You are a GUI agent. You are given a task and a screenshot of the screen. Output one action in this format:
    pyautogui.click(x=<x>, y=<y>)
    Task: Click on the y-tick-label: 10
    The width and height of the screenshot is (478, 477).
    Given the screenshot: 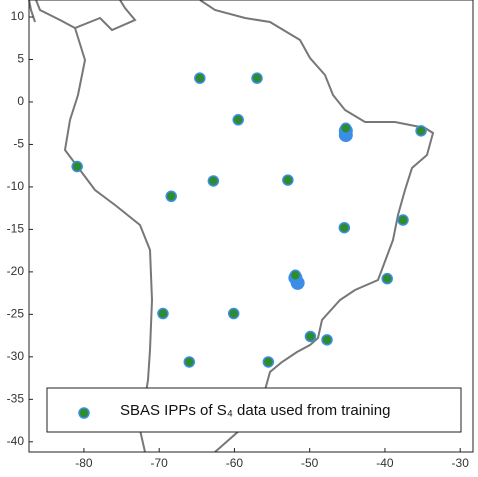 What is the action you would take?
    pyautogui.click(x=18, y=16)
    